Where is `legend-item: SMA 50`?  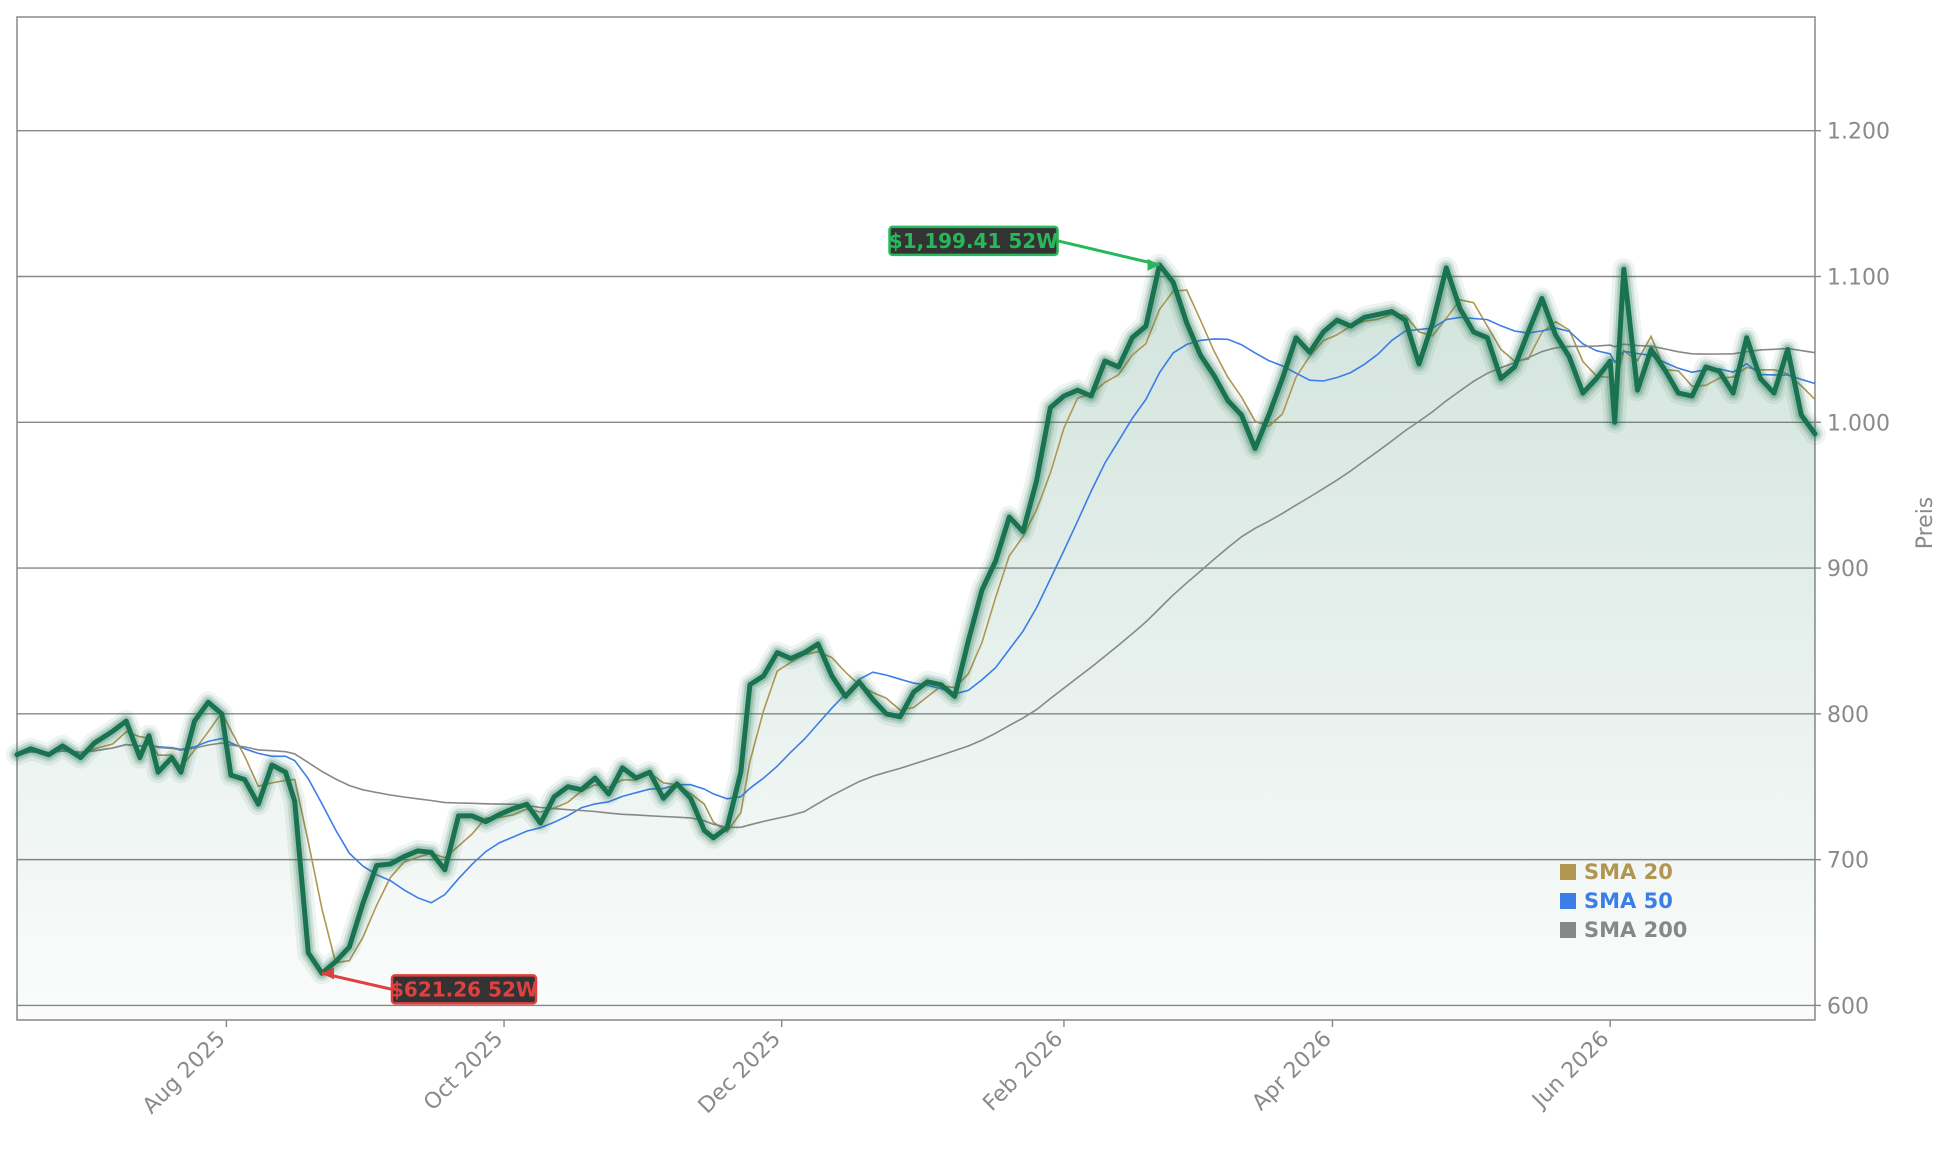 legend-item: SMA 50 is located at coordinates (1616, 901).